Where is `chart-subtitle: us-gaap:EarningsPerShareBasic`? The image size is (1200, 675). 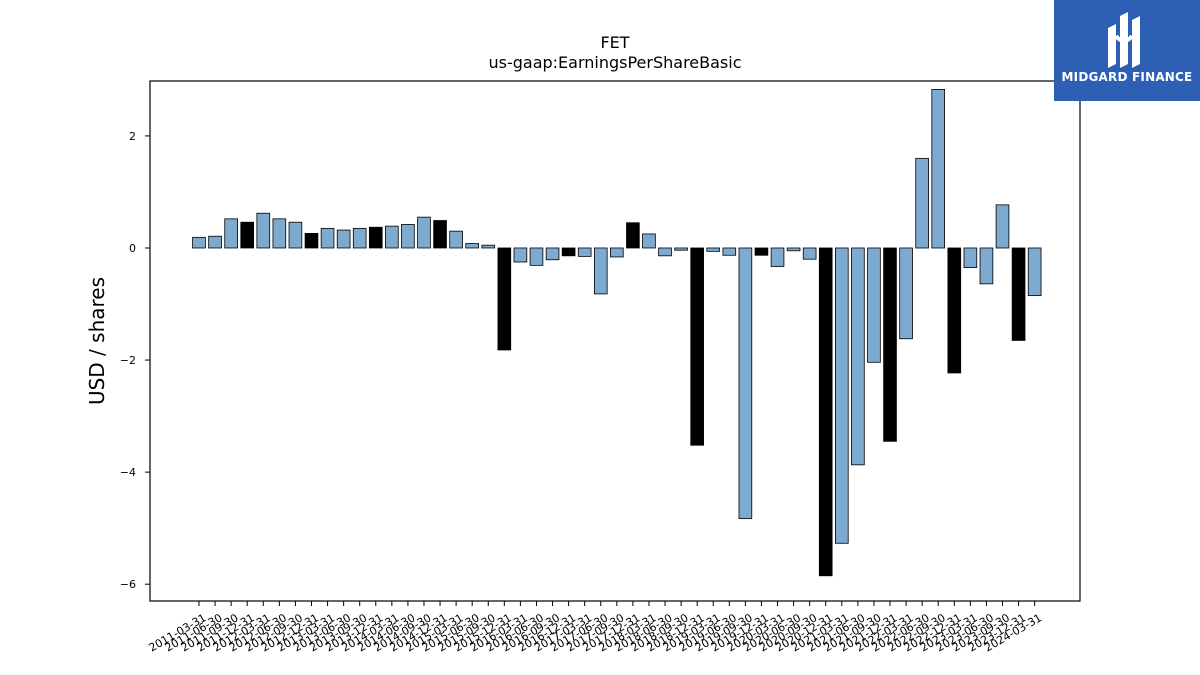 chart-subtitle: us-gaap:EarningsPerShareBasic is located at coordinates (615, 62).